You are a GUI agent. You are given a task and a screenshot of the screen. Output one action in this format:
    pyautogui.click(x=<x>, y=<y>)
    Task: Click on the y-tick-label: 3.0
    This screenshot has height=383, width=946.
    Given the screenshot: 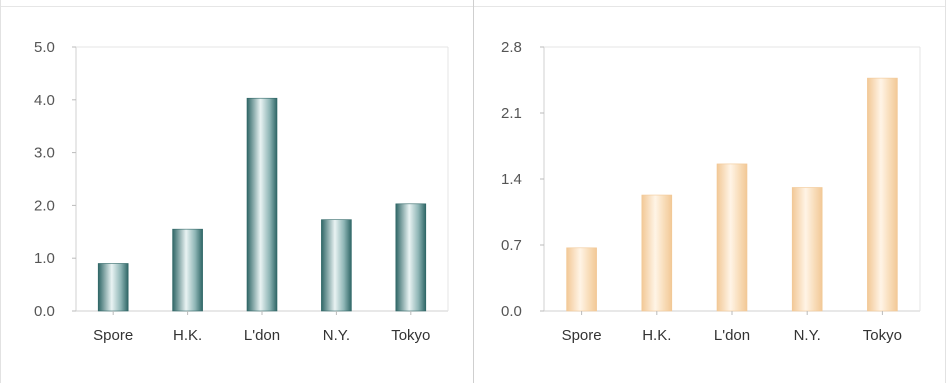 What is the action you would take?
    pyautogui.click(x=44, y=153)
    